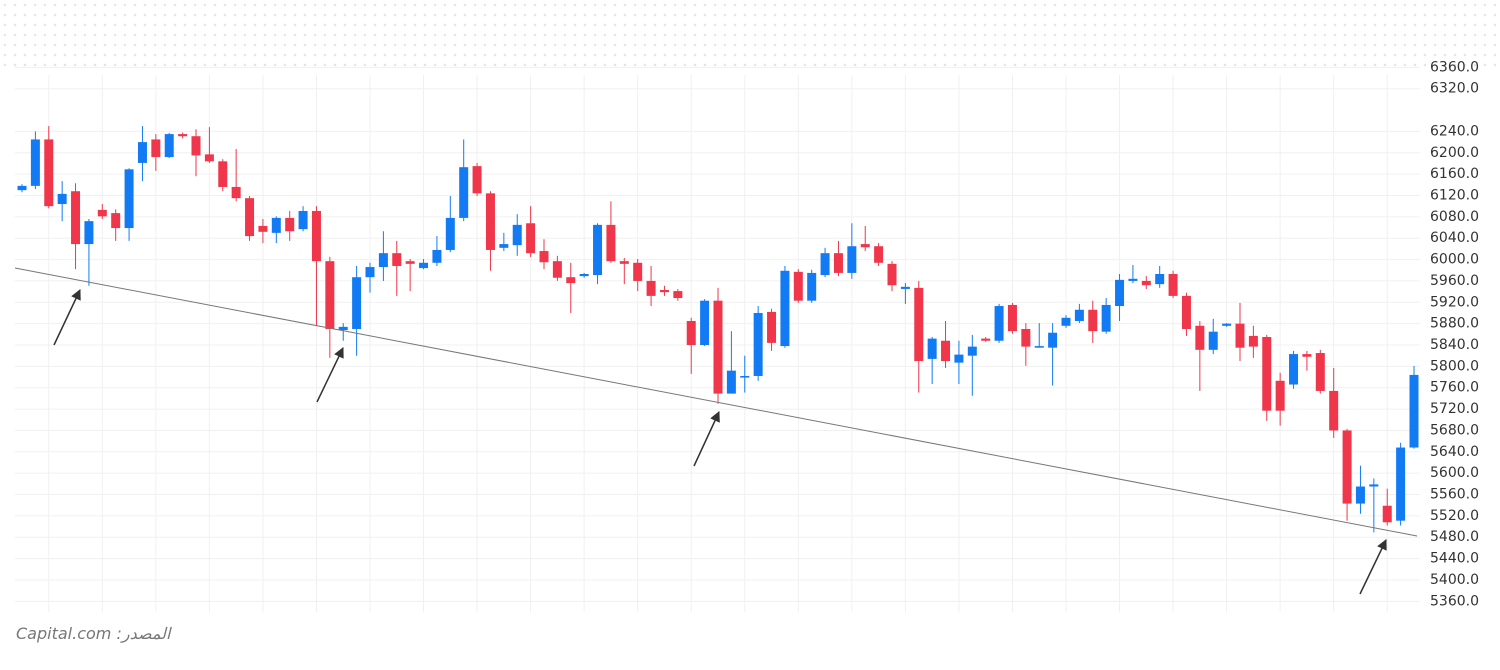 Image resolution: width=1500 pixels, height=670 pixels. I want to click on source-note: المصدر: Capital.com, so click(93, 633).